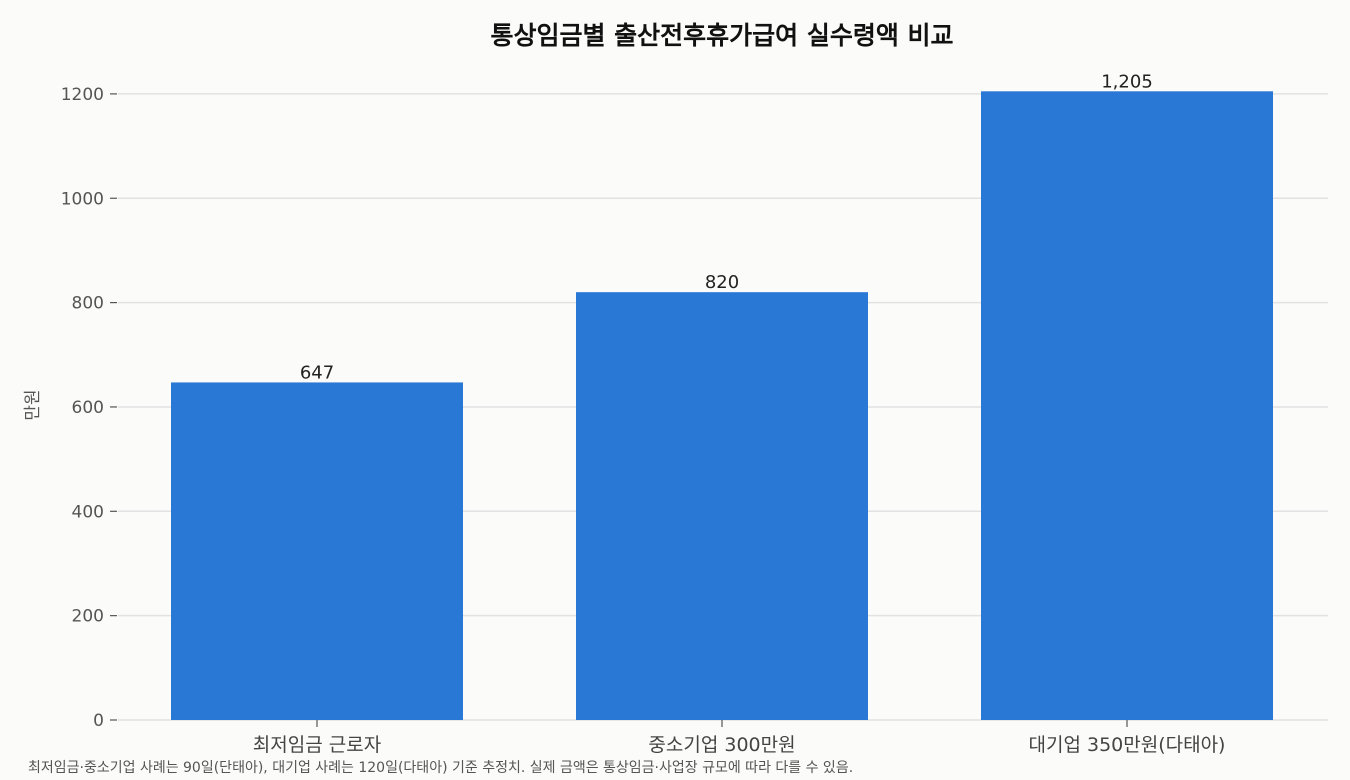 This screenshot has height=780, width=1350. Describe the element at coordinates (88, 408) in the screenshot. I see `y-tick-label: 600` at that location.